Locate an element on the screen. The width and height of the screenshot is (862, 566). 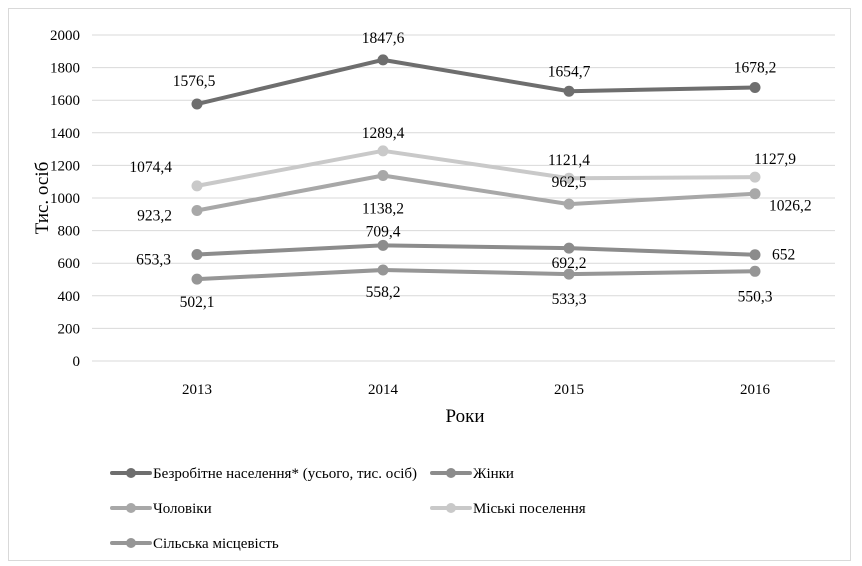
legend-label: Чоловіки is located at coordinates (182, 509).